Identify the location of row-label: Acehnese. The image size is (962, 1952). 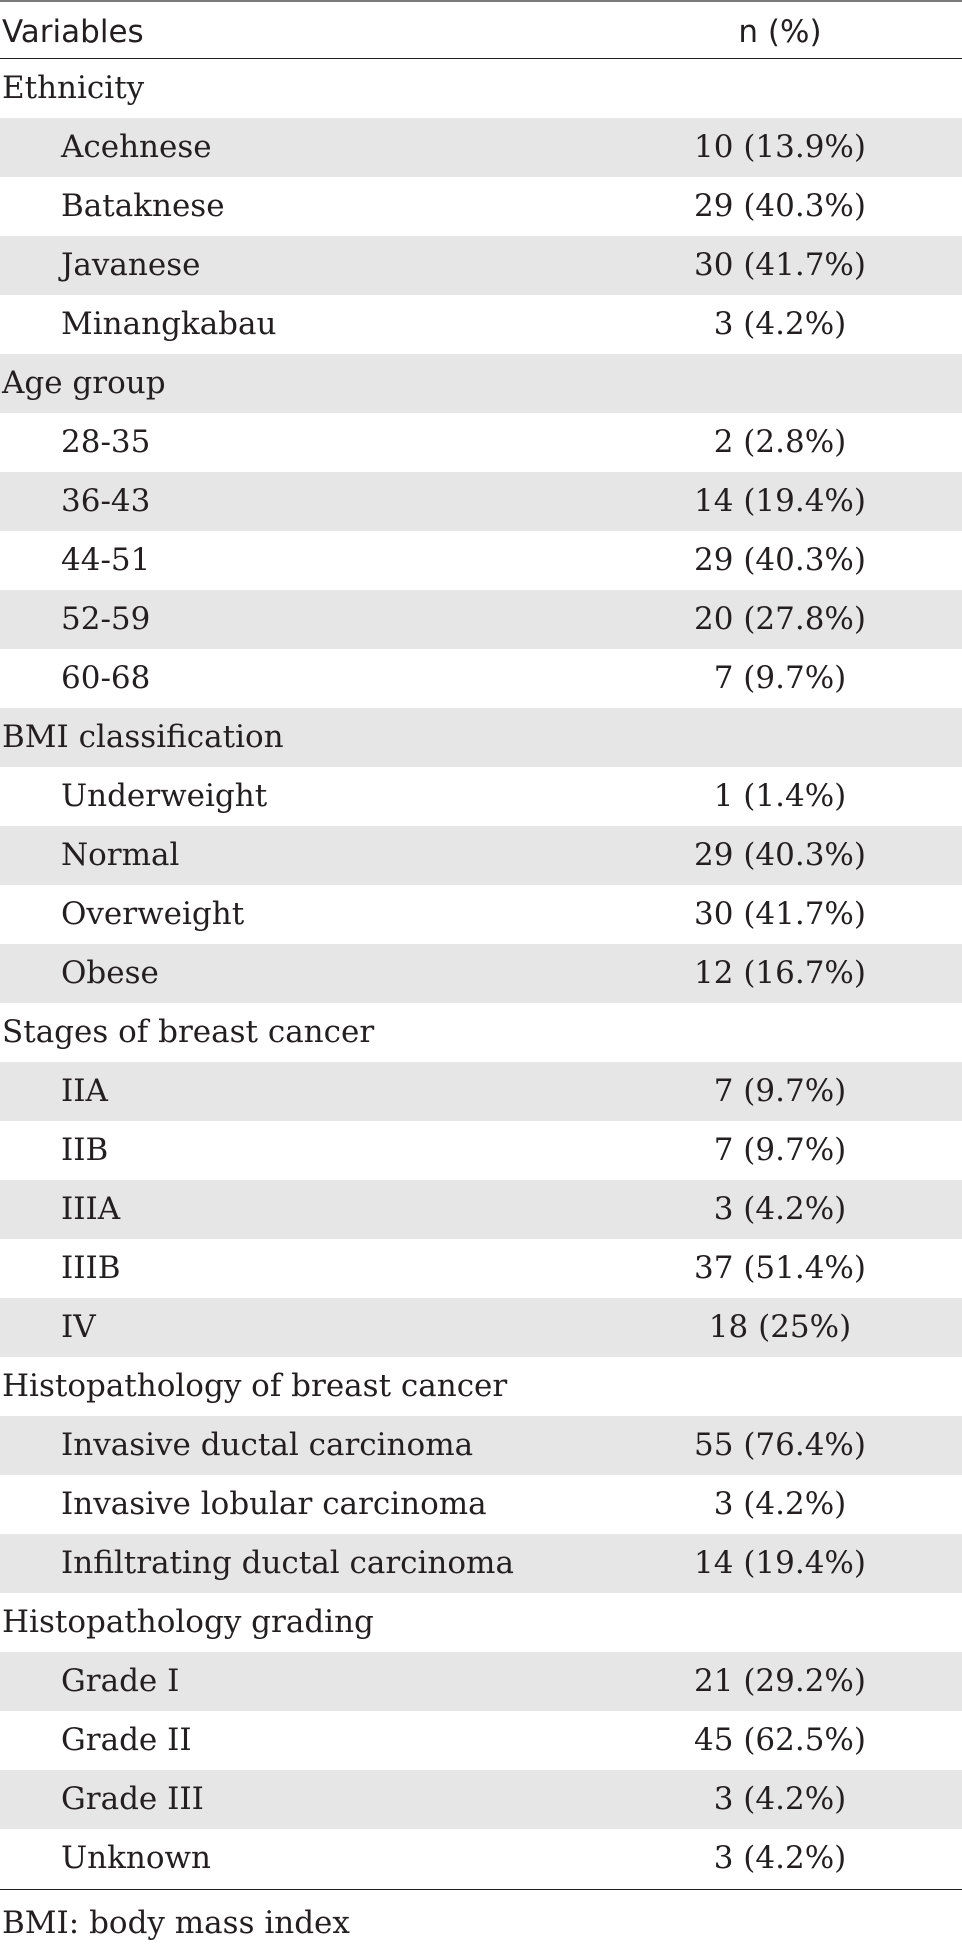
(136, 147).